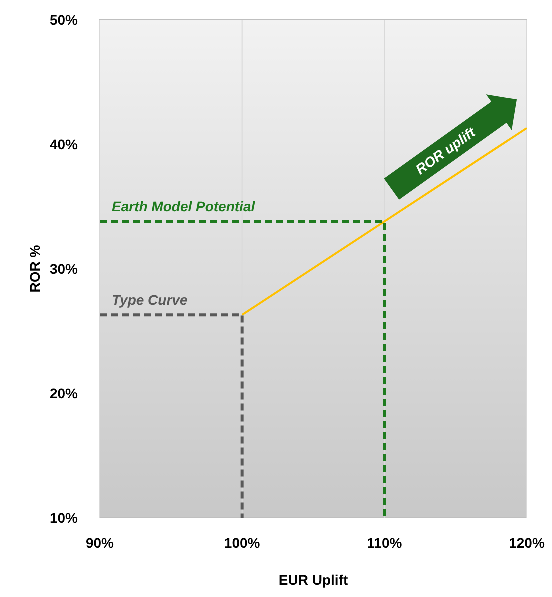  Describe the element at coordinates (150, 300) in the screenshot. I see `series-label: Type Curve` at that location.